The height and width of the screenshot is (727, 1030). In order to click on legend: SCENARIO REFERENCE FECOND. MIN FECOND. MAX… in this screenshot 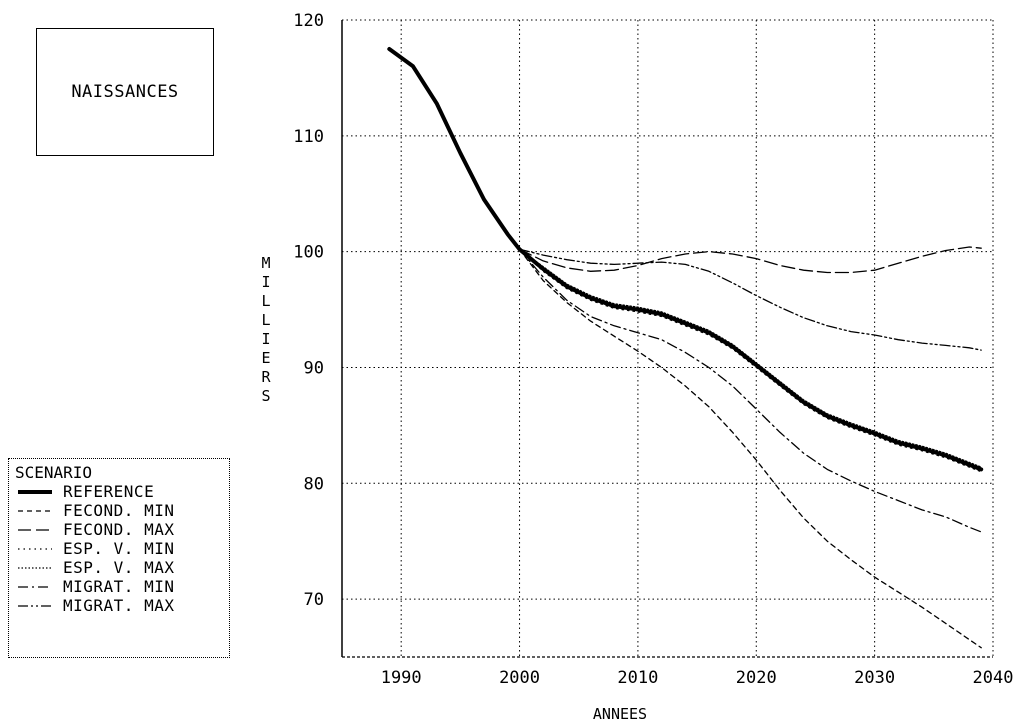, I will do `click(119, 558)`.